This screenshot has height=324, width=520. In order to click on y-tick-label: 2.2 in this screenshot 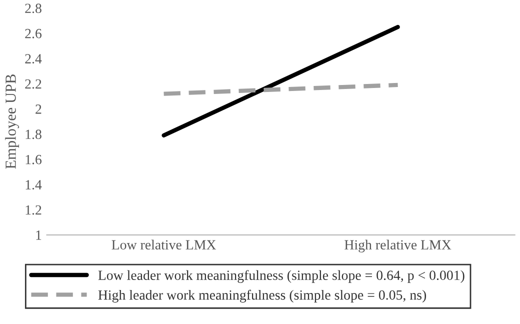, I will do `click(33, 84)`.